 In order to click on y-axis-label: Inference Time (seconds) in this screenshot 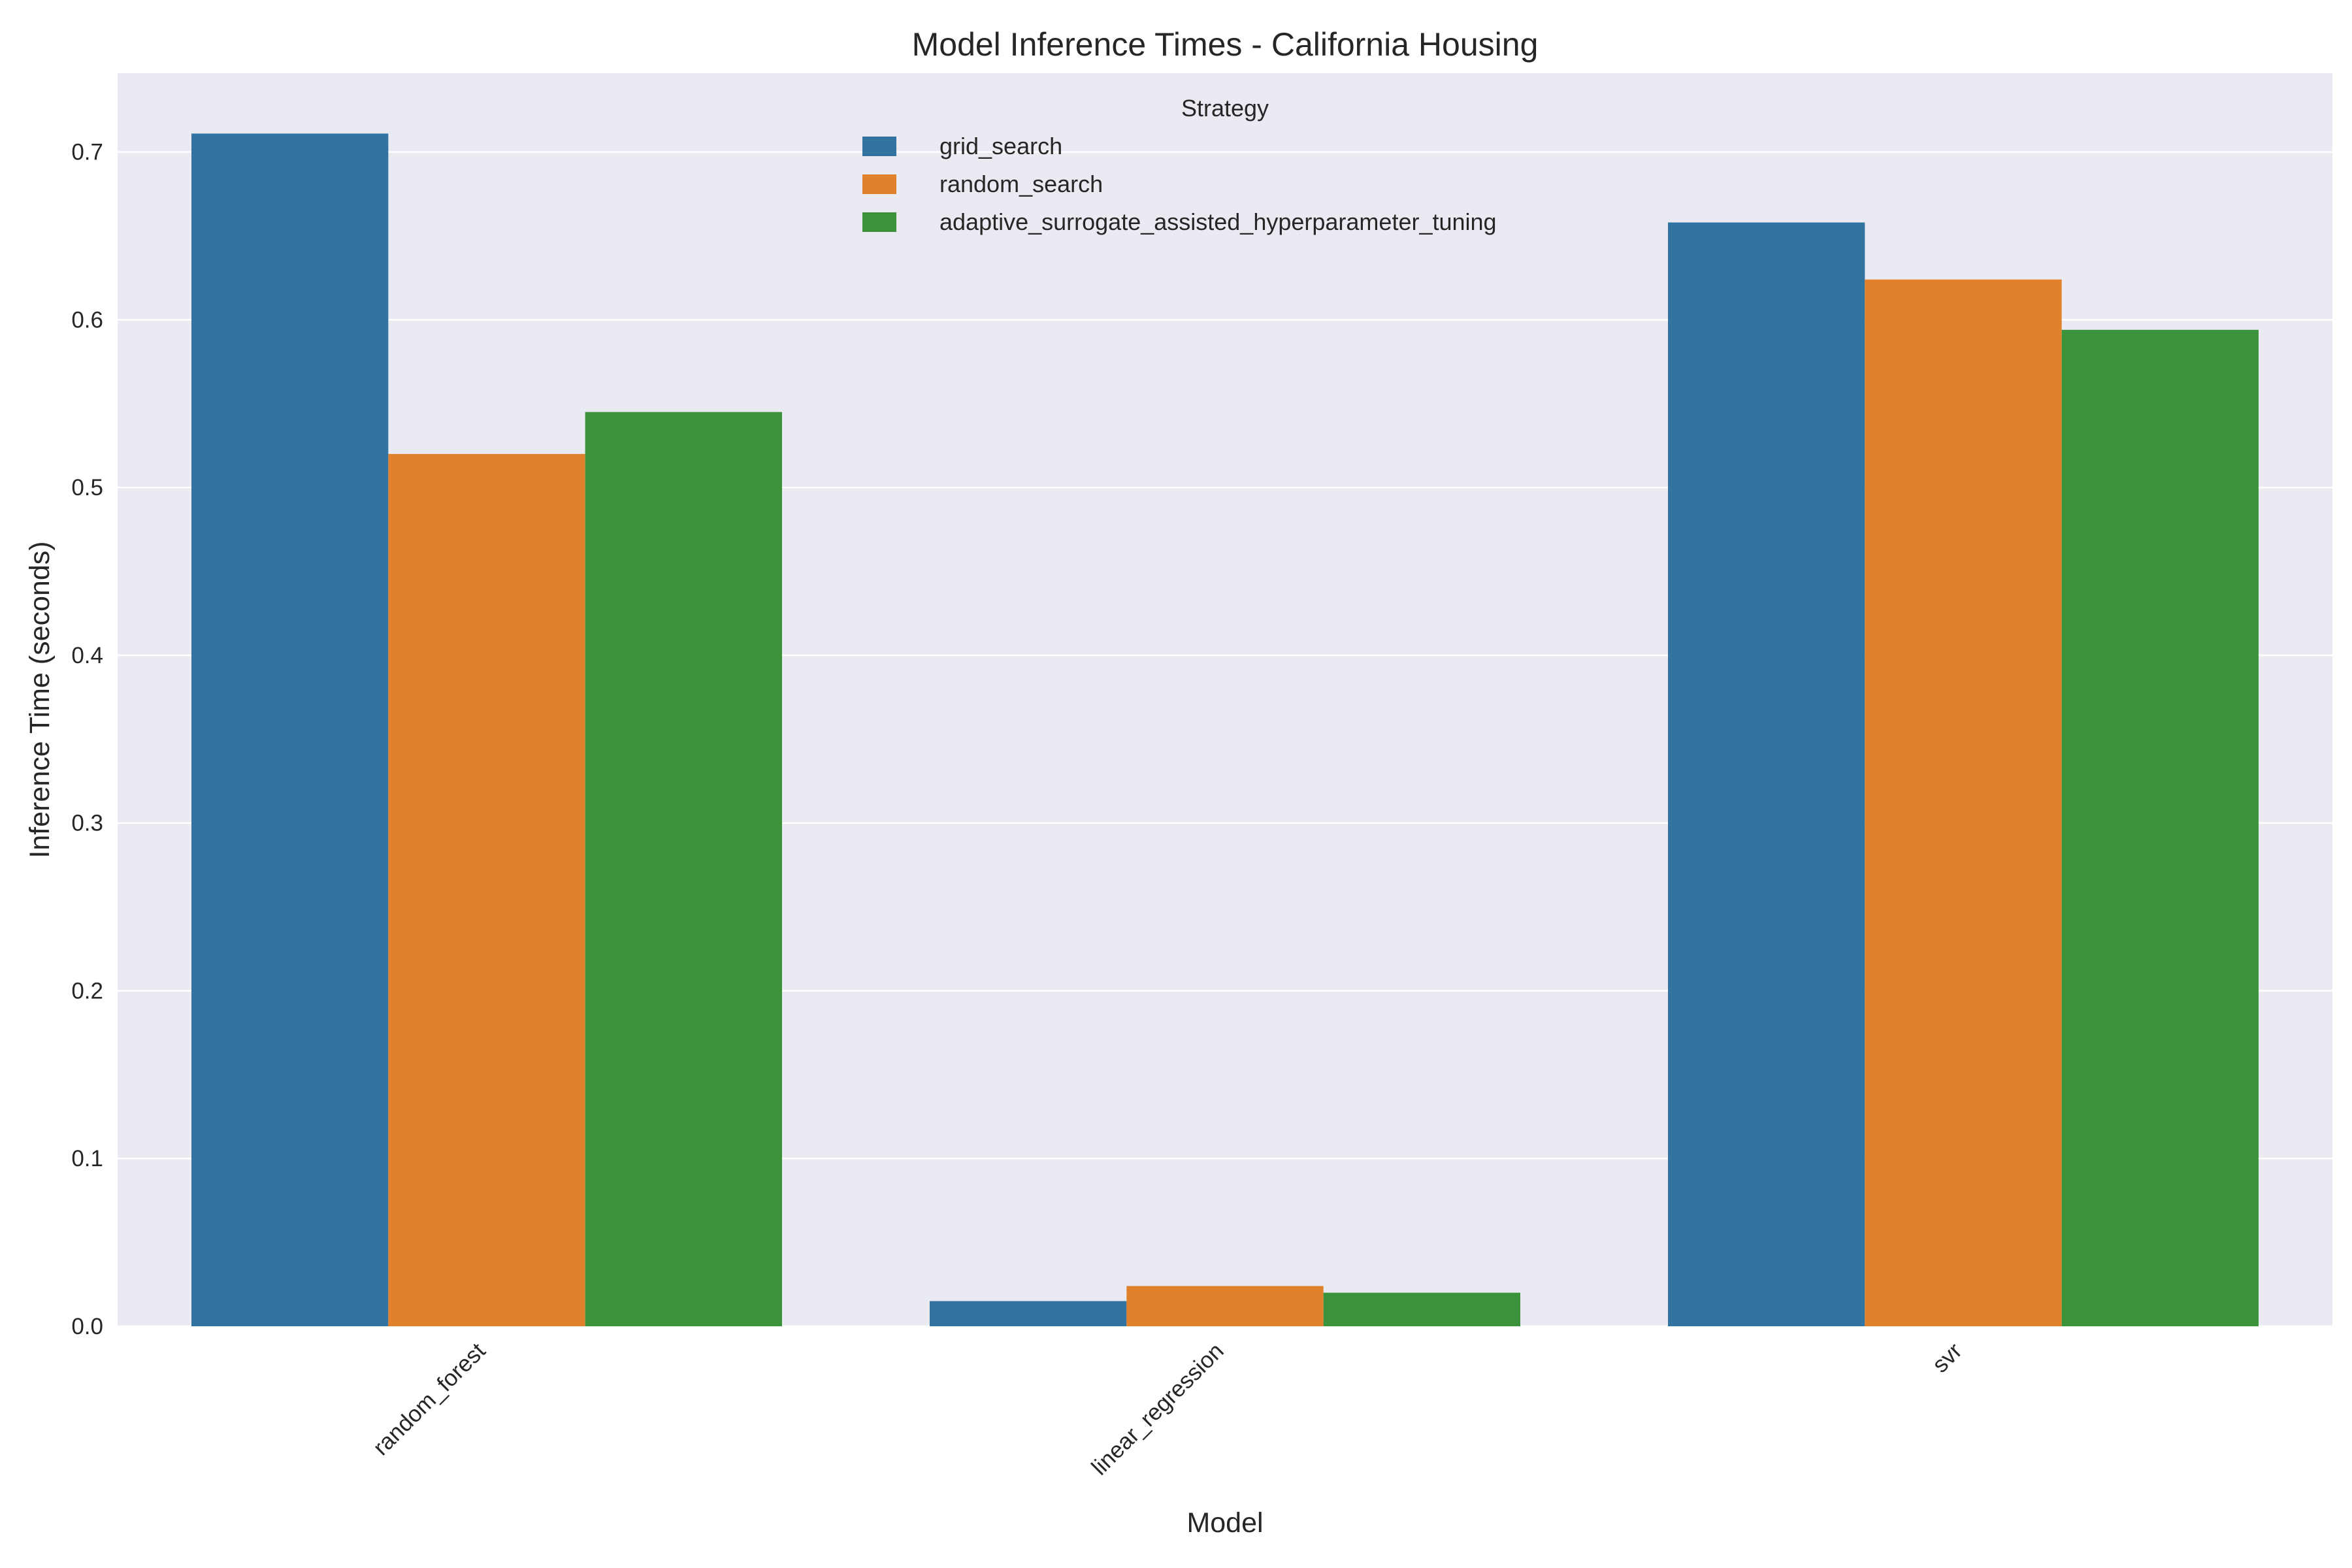, I will do `click(40, 699)`.